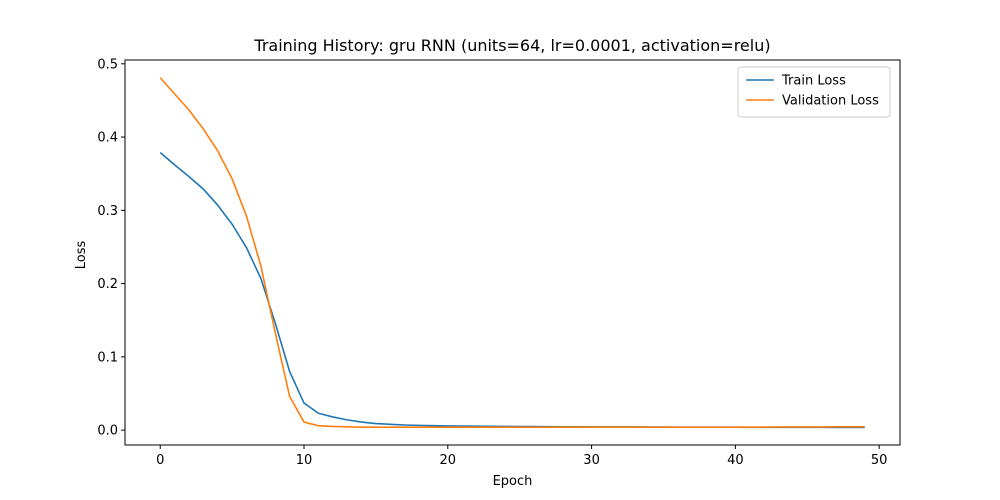 The height and width of the screenshot is (500, 1000). Describe the element at coordinates (107, 211) in the screenshot. I see `y-tick-label: 0.3` at that location.